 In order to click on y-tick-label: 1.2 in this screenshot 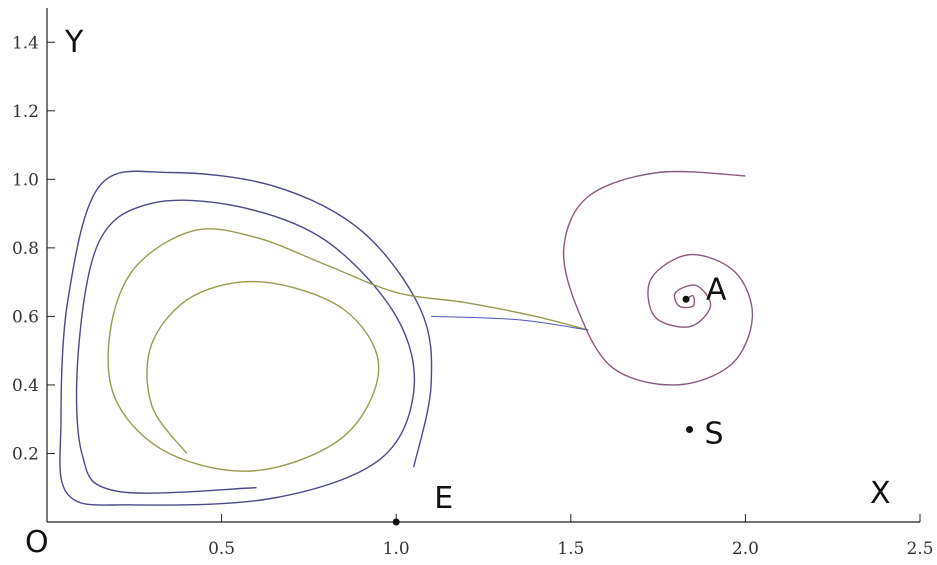, I will do `click(25, 112)`.